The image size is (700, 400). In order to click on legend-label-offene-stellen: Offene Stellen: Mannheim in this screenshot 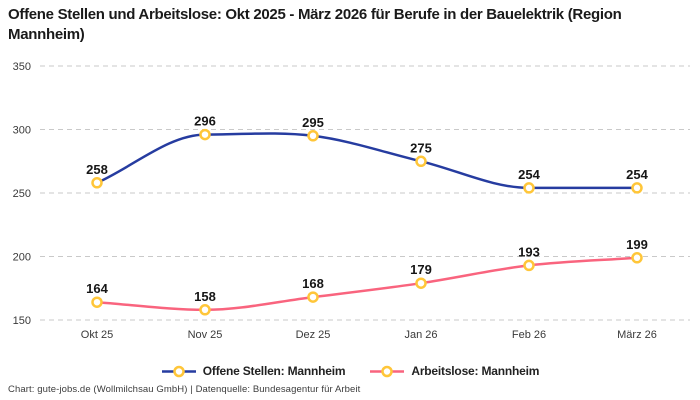, I will do `click(274, 371)`.